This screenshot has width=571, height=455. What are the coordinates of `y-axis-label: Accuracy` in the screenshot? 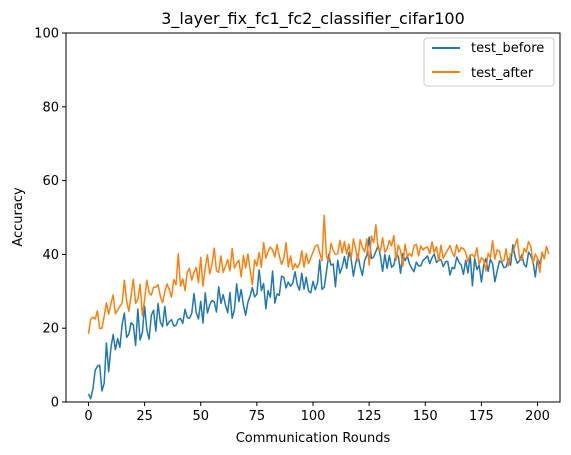 It's located at (18, 217).